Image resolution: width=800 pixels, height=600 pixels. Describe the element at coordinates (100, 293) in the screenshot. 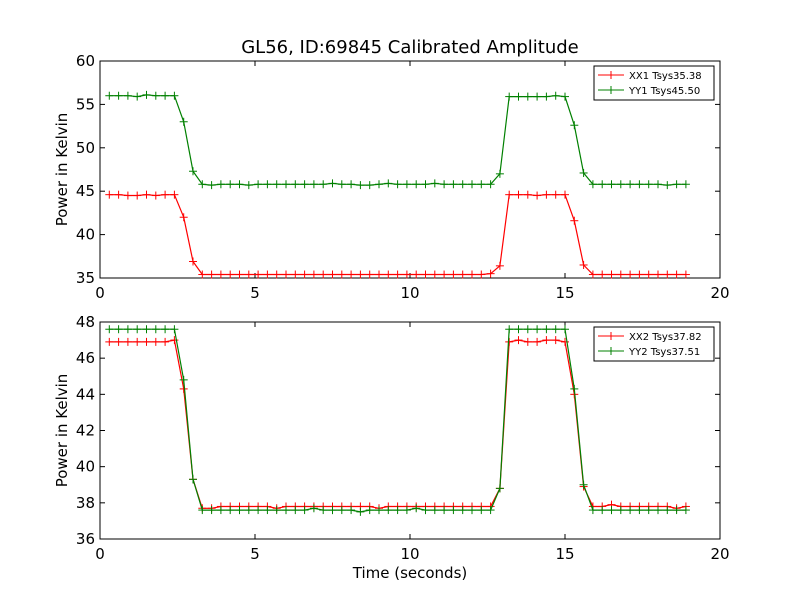

I see `top-x-tick-label: 0` at that location.